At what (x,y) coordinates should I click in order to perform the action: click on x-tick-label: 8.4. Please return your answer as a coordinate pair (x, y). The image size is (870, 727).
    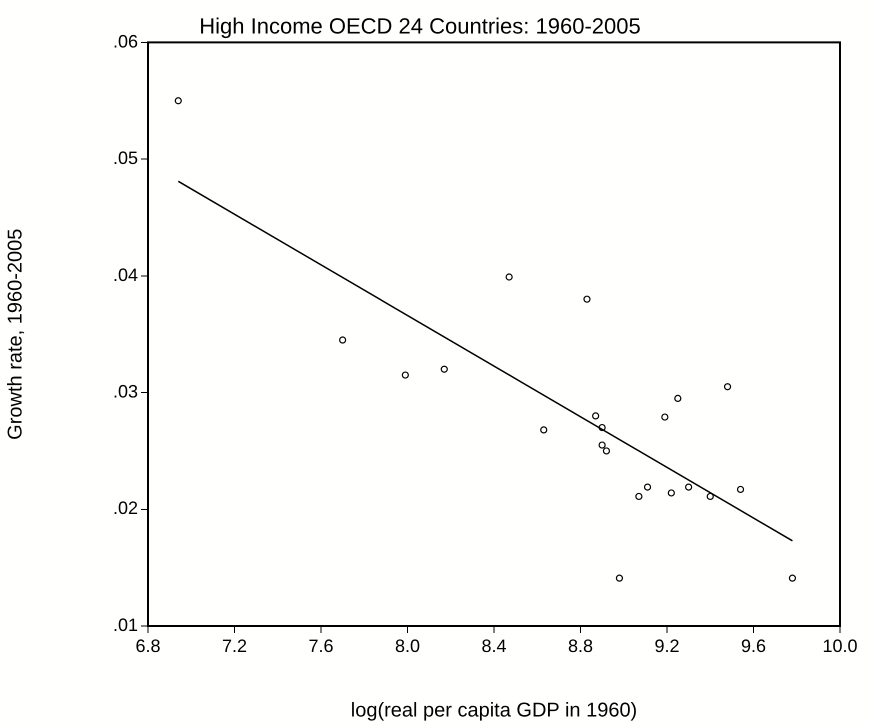
    Looking at the image, I should click on (494, 646).